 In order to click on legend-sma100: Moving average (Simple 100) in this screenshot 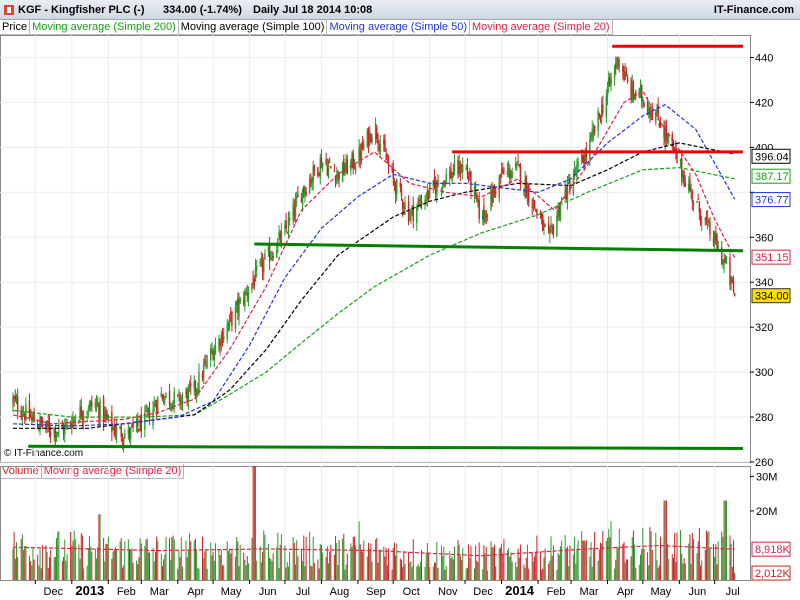, I will do `click(253, 27)`.